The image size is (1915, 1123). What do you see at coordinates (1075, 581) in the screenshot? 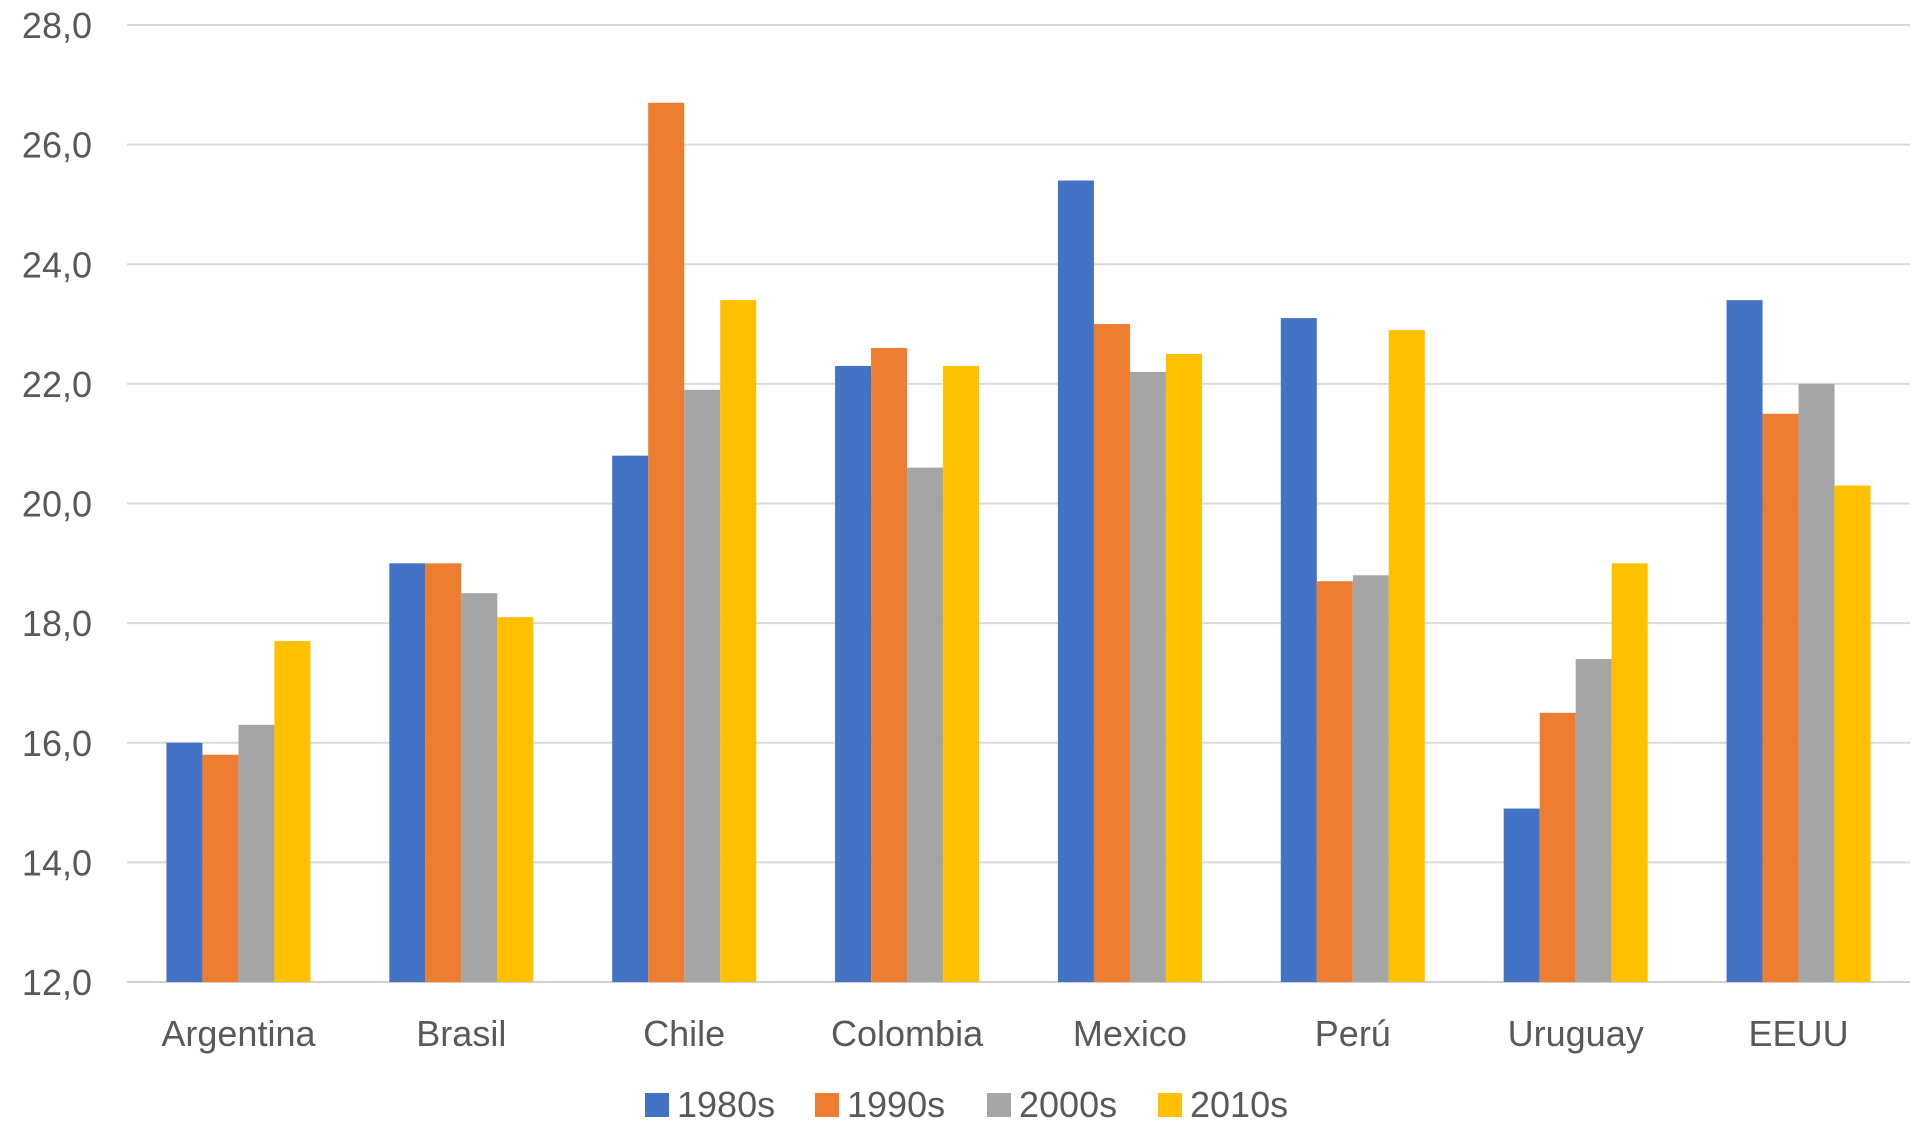
I see `bar-1980s-mexico` at bounding box center [1075, 581].